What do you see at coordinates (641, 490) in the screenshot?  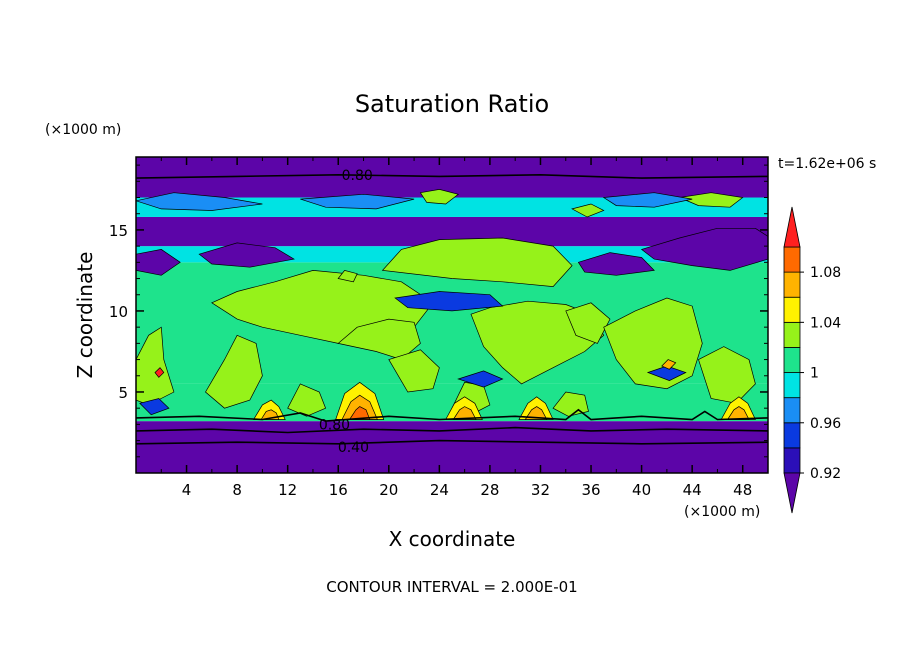 I see `x-tick-label-9: 40` at bounding box center [641, 490].